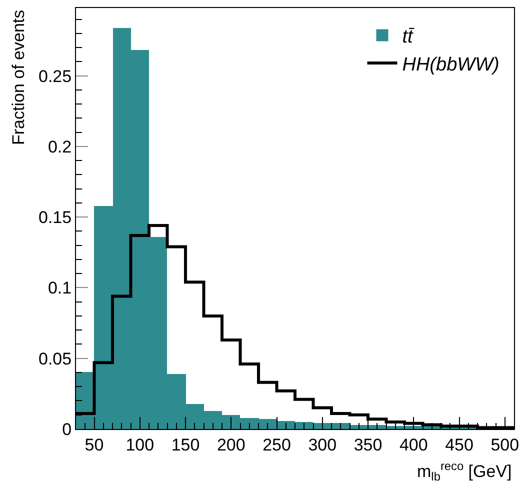 The width and height of the screenshot is (524, 495). I want to click on y-tick-label: 0.1, so click(60, 288).